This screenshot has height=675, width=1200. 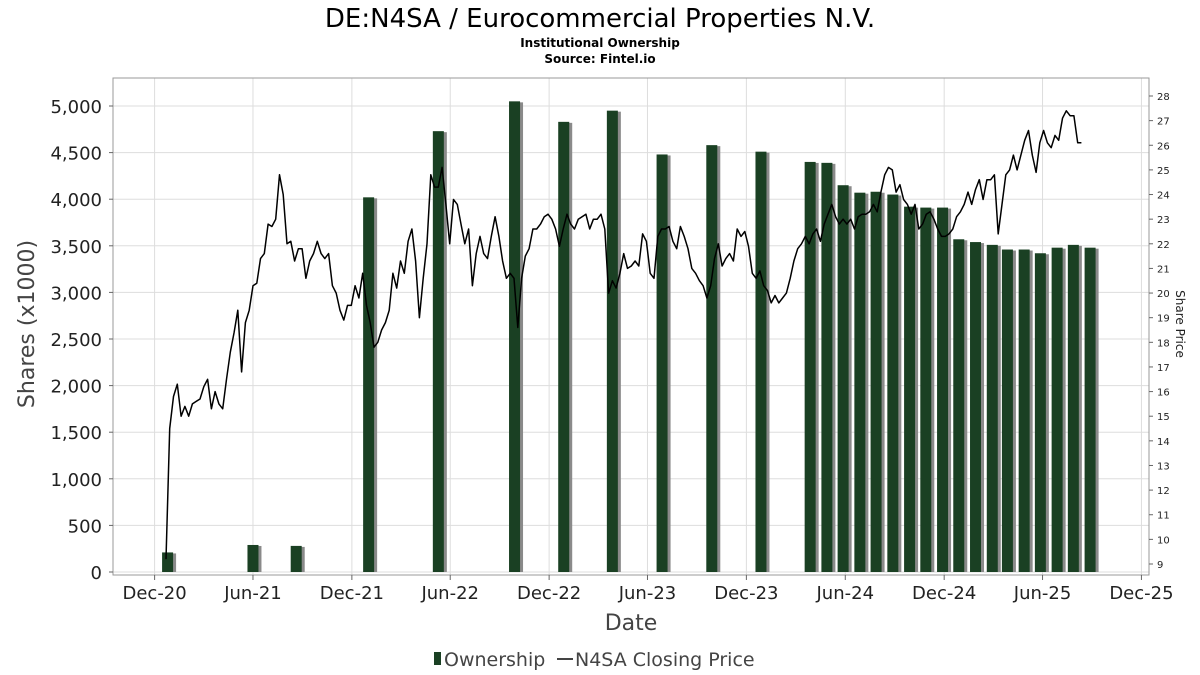 I want to click on y2-tick-label: 17, so click(x=1163, y=368).